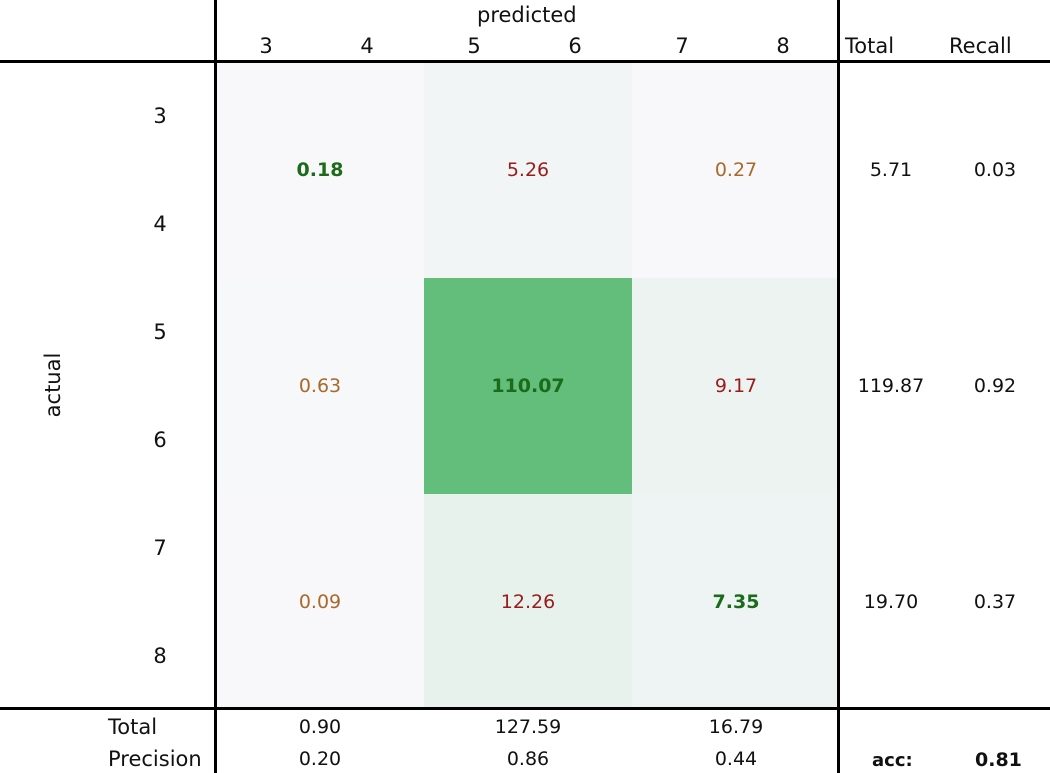  I want to click on heatmap-cell: 9.17, so click(736, 386).